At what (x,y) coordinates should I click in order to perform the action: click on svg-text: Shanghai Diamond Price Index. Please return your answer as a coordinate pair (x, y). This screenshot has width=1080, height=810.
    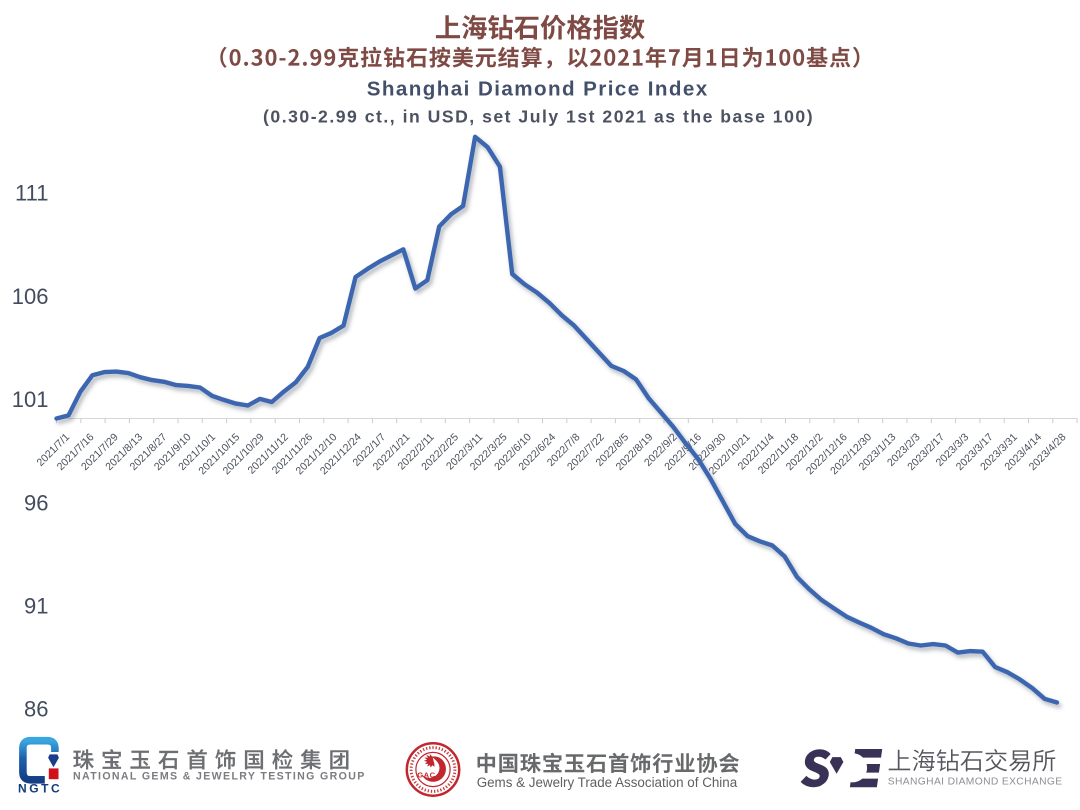
    Looking at the image, I should click on (537, 89).